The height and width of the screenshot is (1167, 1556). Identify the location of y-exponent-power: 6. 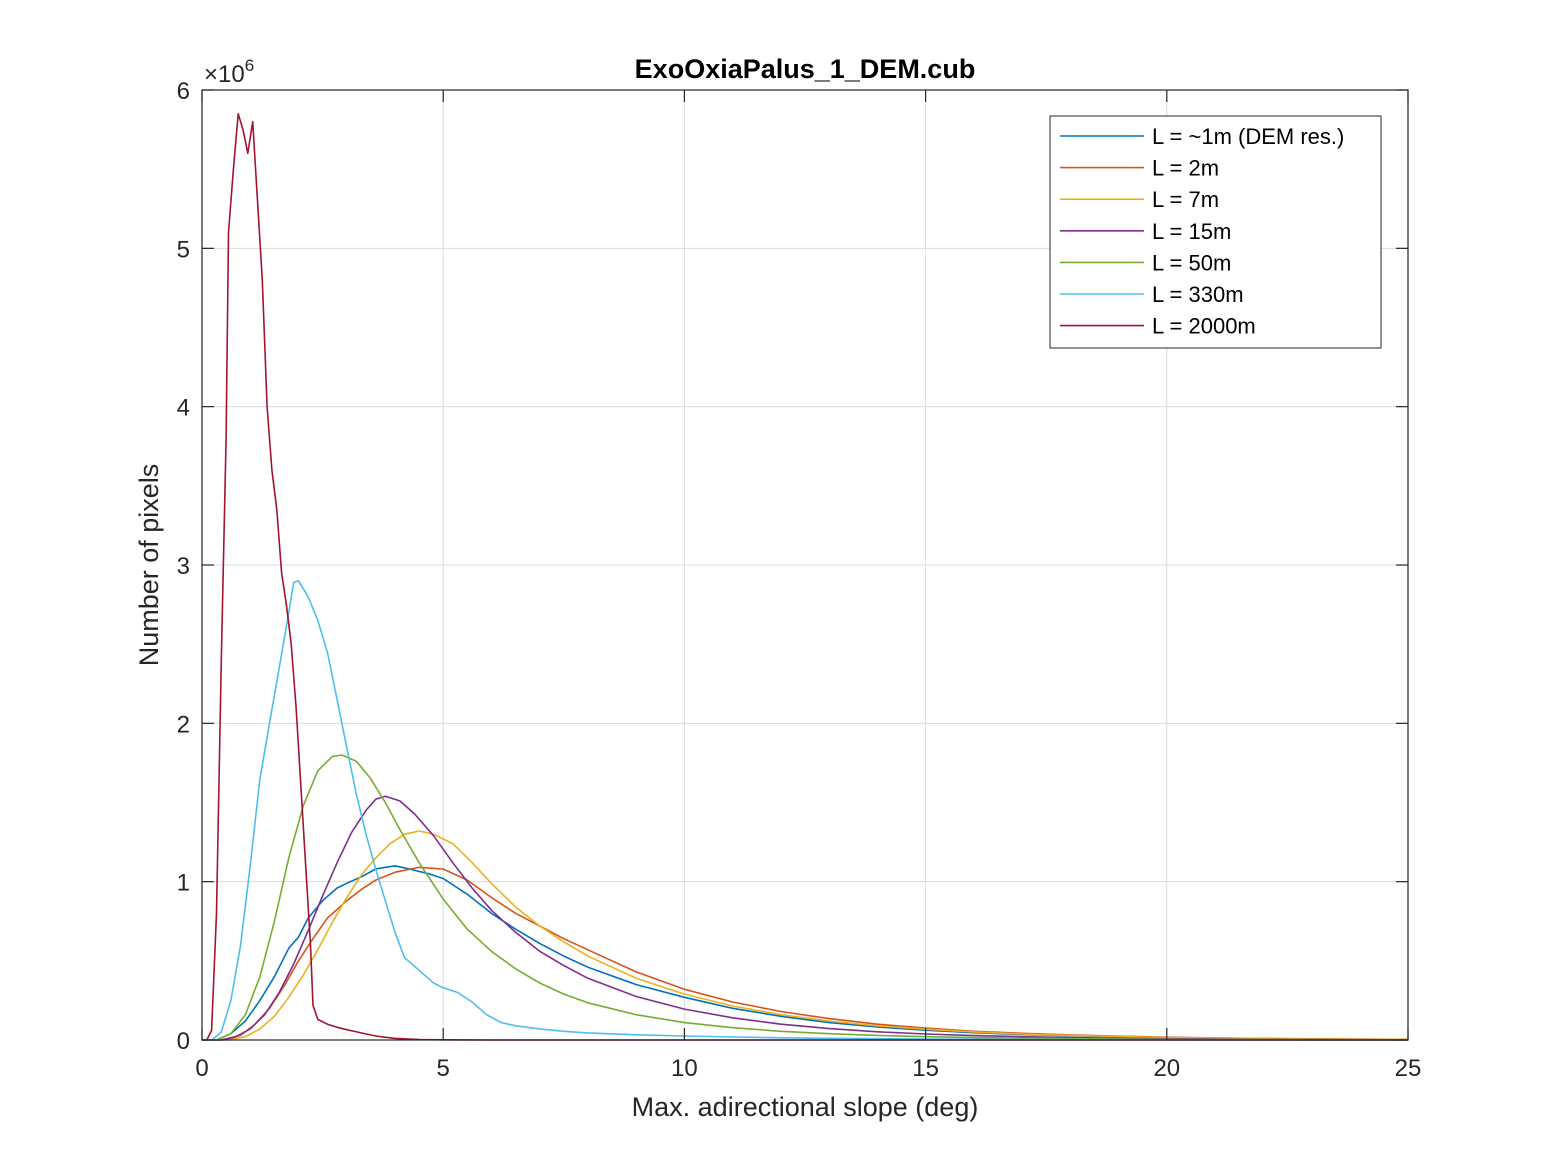
(249, 65).